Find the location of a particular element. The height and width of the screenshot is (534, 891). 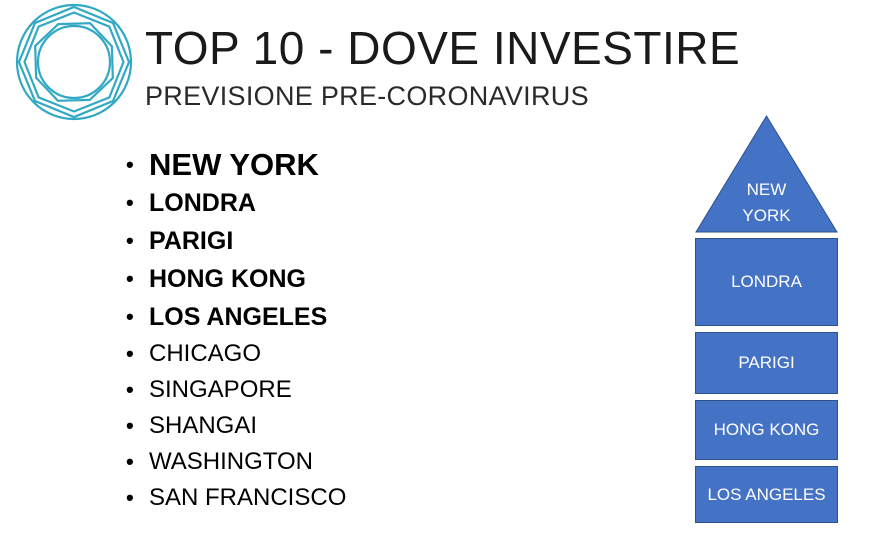

list-item: • SINGAPORE is located at coordinates (235, 390).